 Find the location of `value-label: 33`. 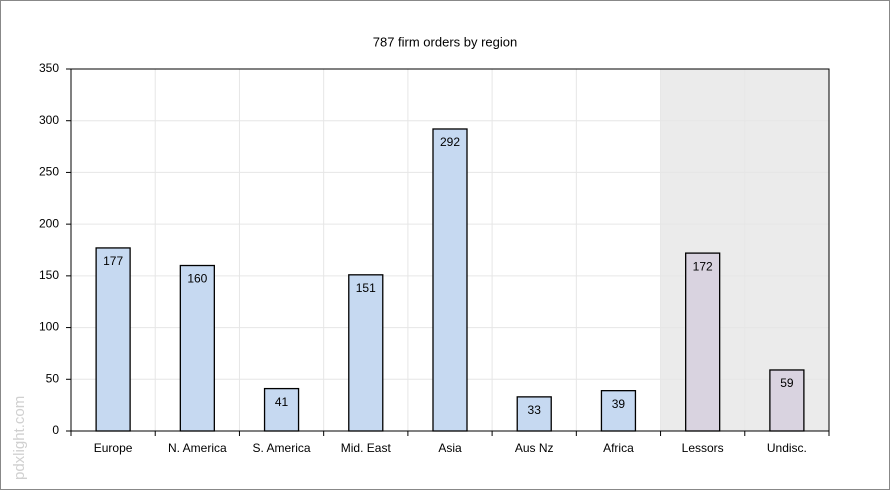

value-label: 33 is located at coordinates (535, 410).